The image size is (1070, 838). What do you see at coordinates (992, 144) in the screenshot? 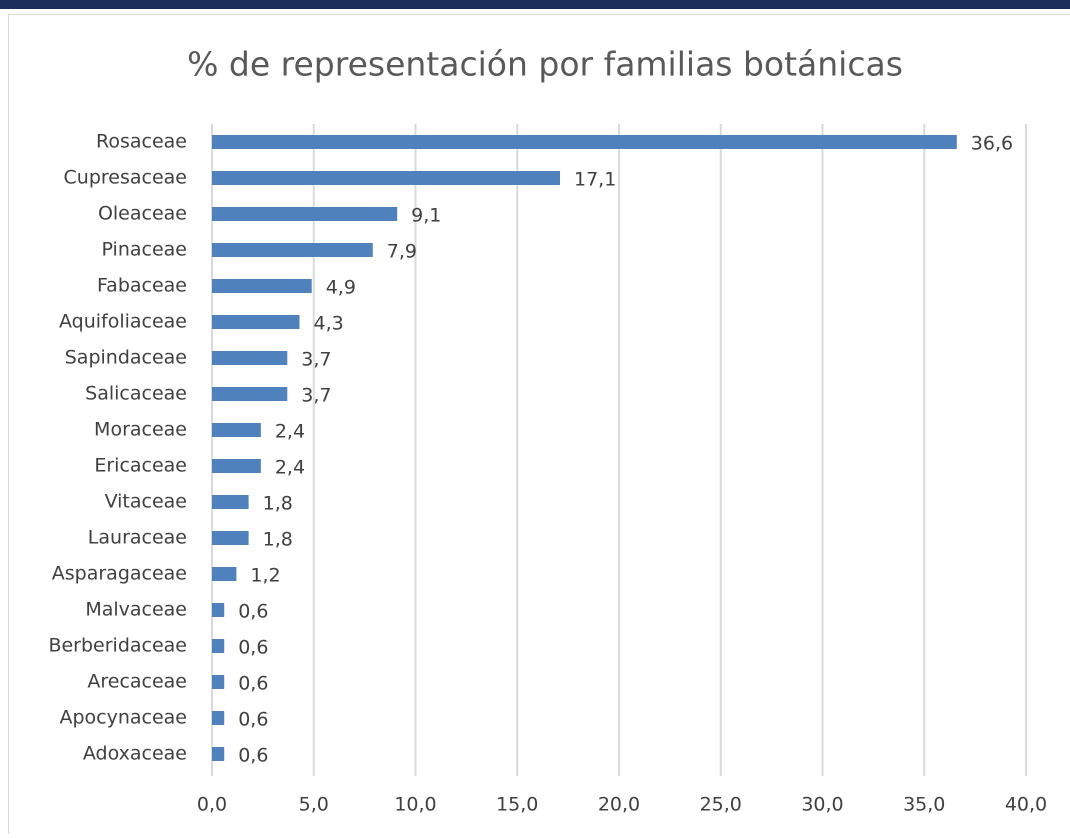
I see `value-label: 36,6` at bounding box center [992, 144].